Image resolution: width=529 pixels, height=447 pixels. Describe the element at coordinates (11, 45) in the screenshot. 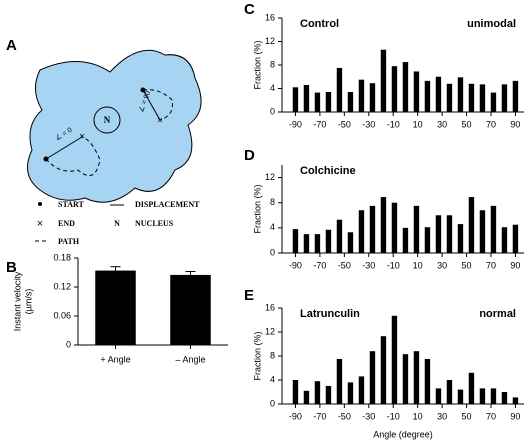

I see `panel-letter: A` at that location.